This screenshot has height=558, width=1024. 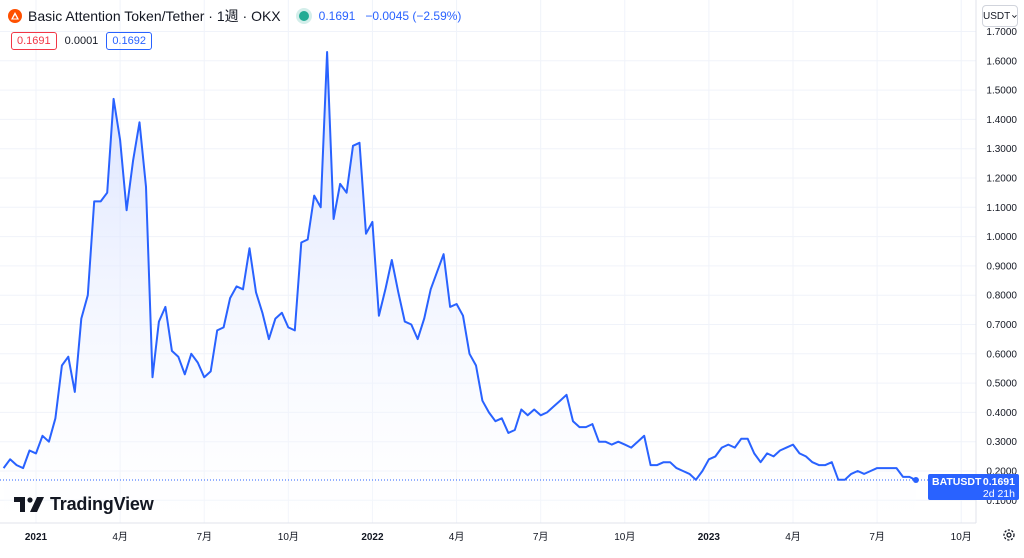 What do you see at coordinates (957, 482) in the screenshot?
I see `last-price-symbol: BATUSDT` at bounding box center [957, 482].